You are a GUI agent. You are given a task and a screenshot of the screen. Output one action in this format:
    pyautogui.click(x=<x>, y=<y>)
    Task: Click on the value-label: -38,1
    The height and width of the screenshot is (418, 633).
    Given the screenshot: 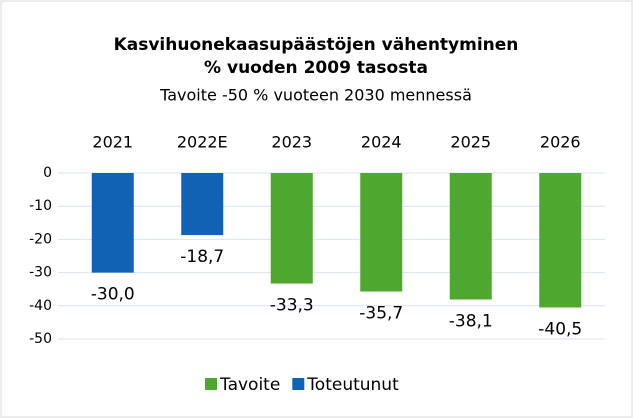 What is the action you would take?
    pyautogui.click(x=471, y=321)
    